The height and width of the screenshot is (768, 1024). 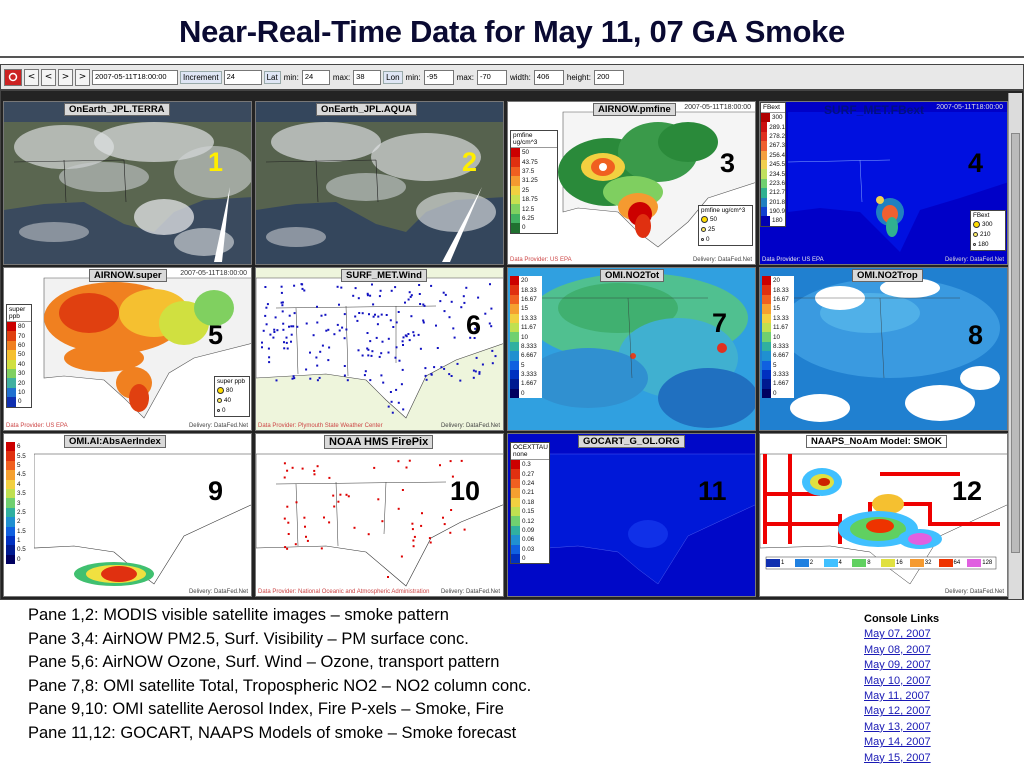 I want to click on legend-value: 5, so click(x=523, y=365).